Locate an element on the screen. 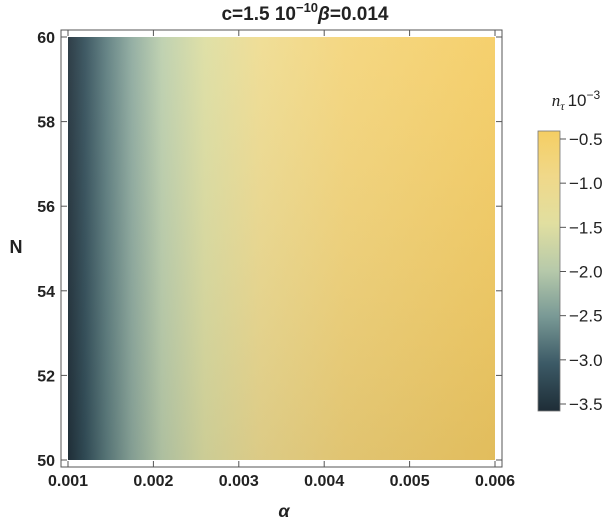  x-tick-label: 0.002 is located at coordinates (153, 481).